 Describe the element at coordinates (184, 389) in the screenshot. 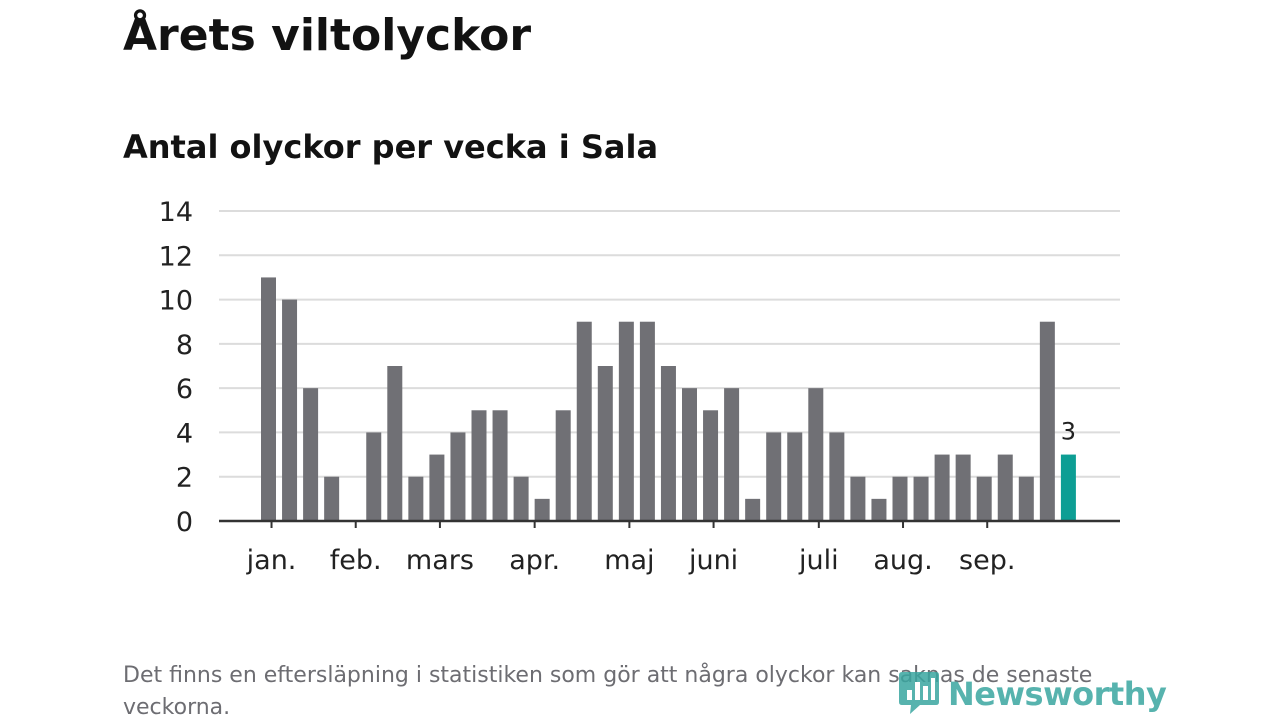

I see `y-tick-label: 6` at that location.